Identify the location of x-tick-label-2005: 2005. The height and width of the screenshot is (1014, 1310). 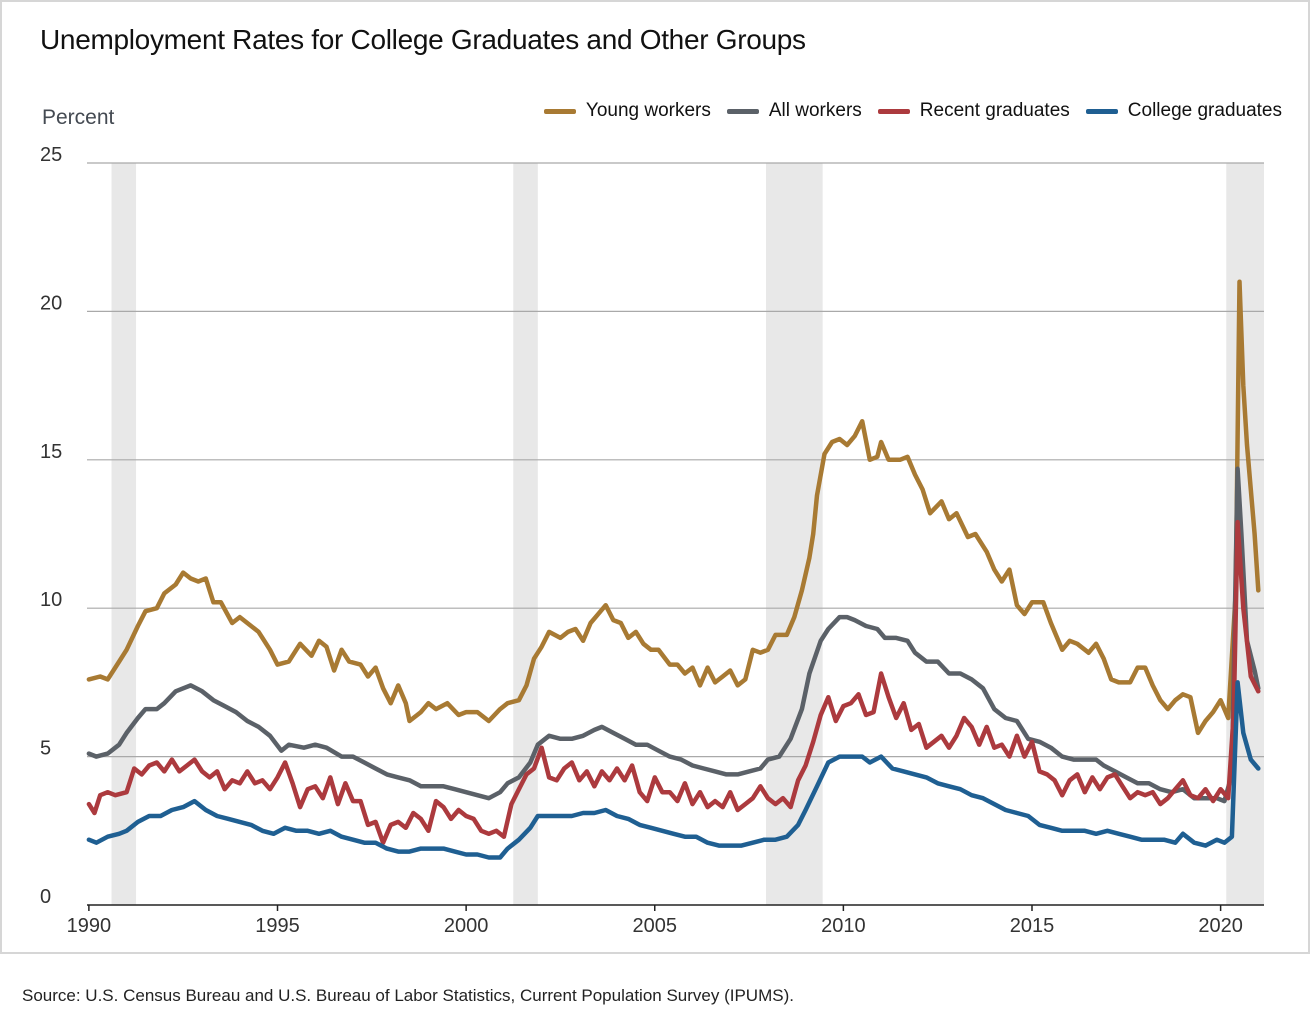
(655, 926).